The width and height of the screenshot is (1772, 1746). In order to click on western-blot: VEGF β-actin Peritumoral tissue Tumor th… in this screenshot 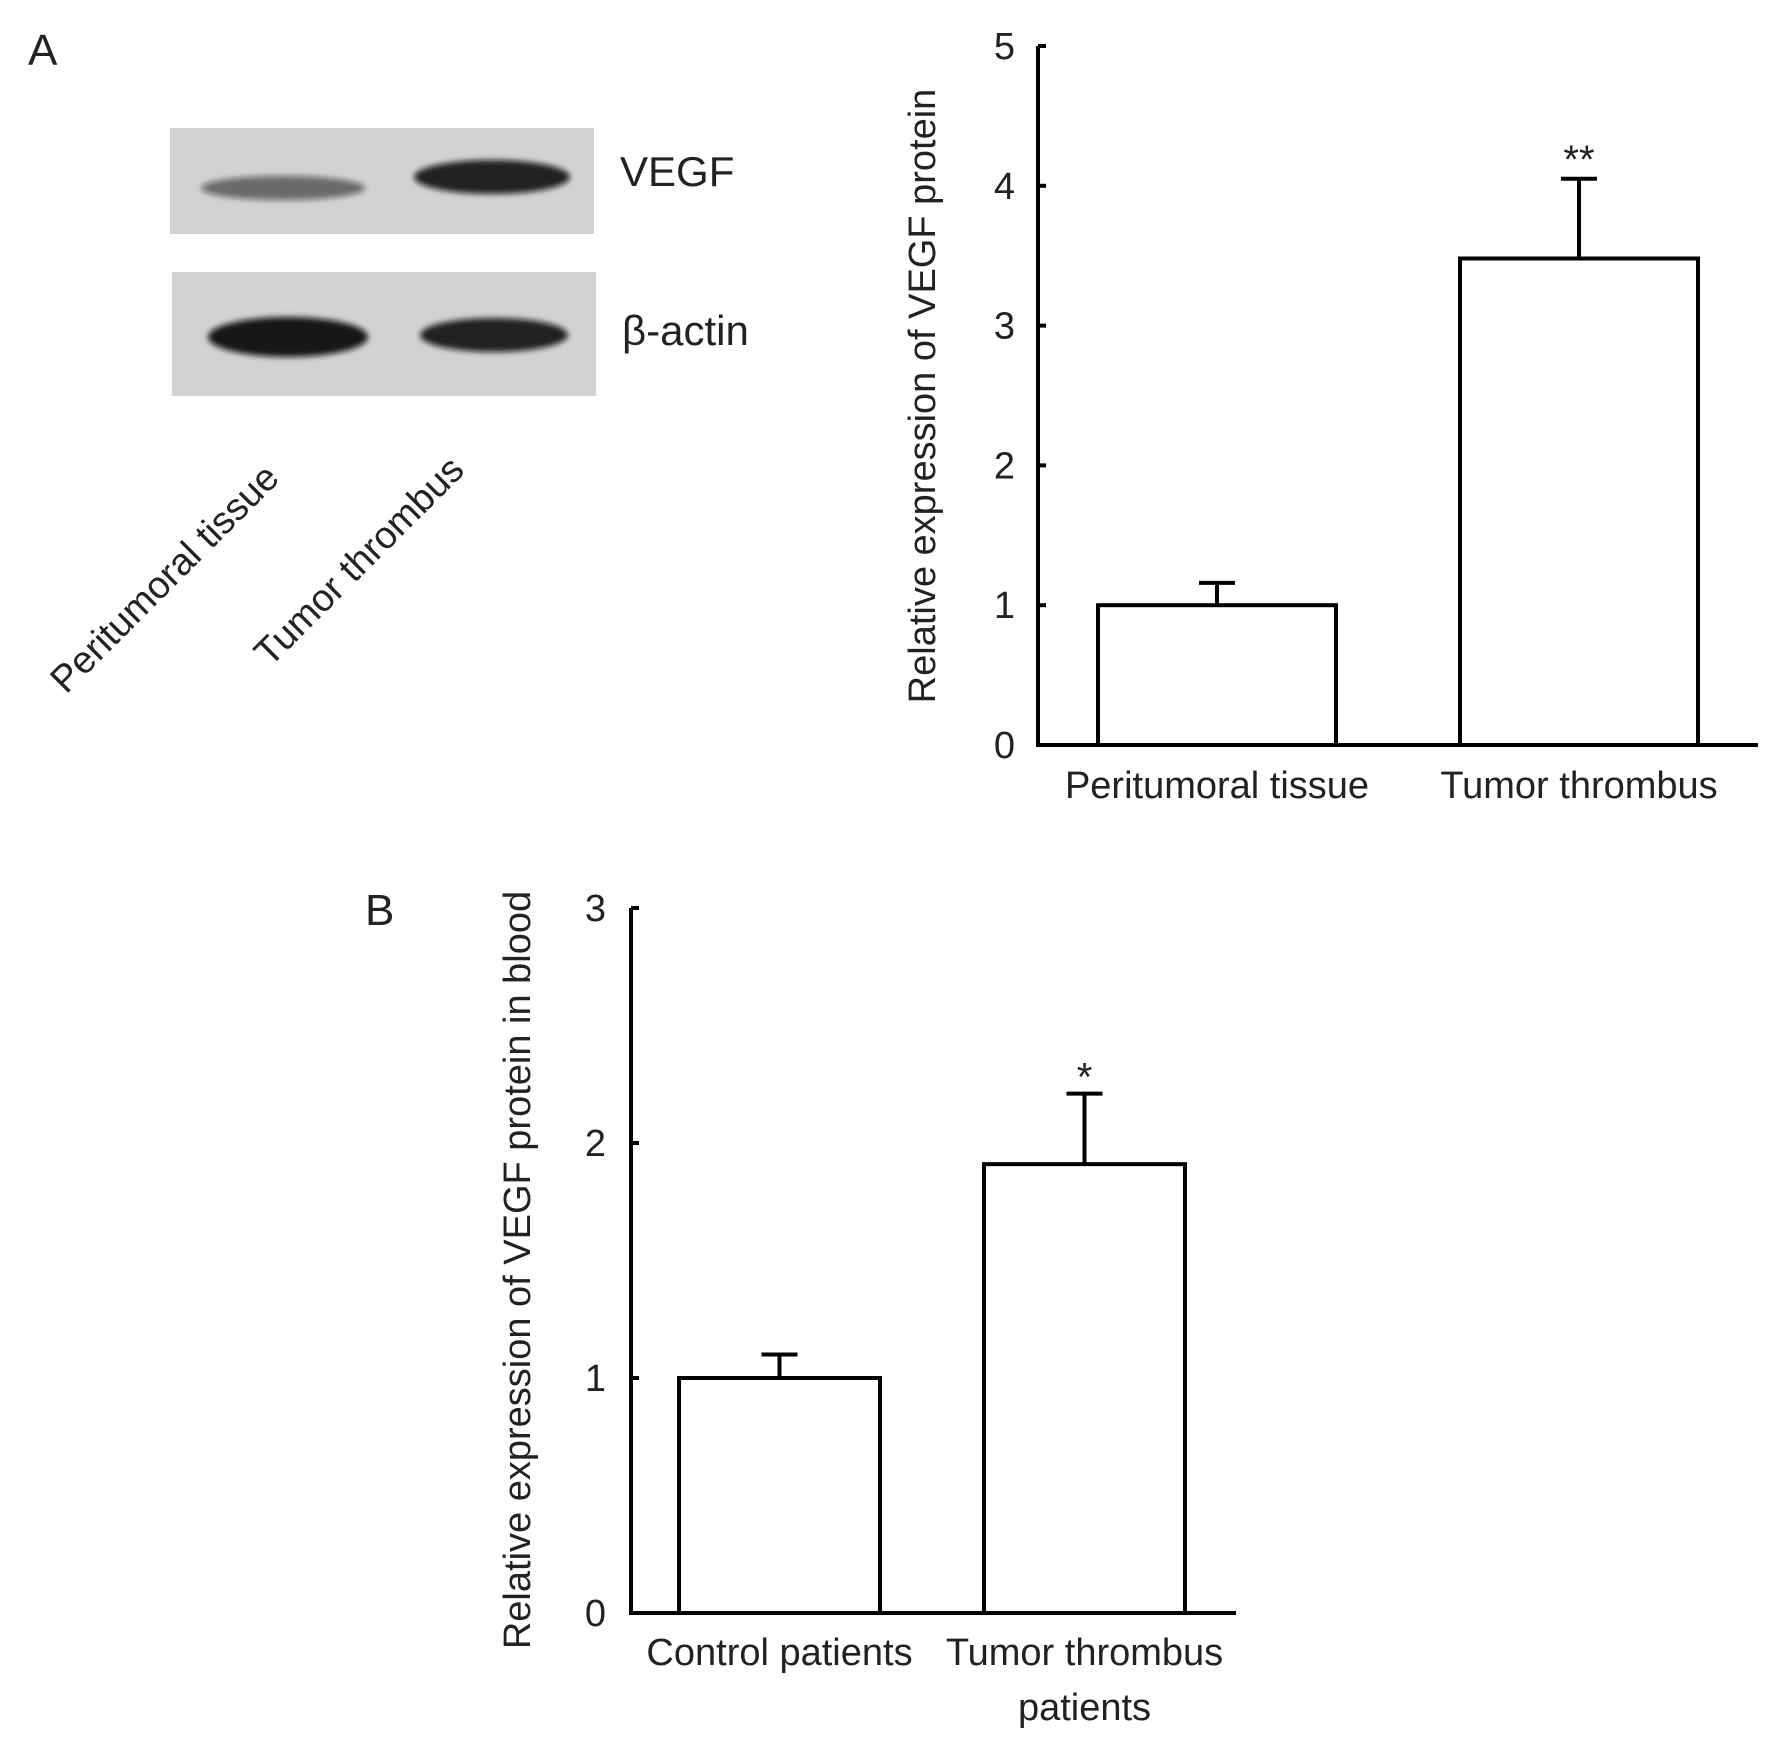, I will do `click(396, 414)`.